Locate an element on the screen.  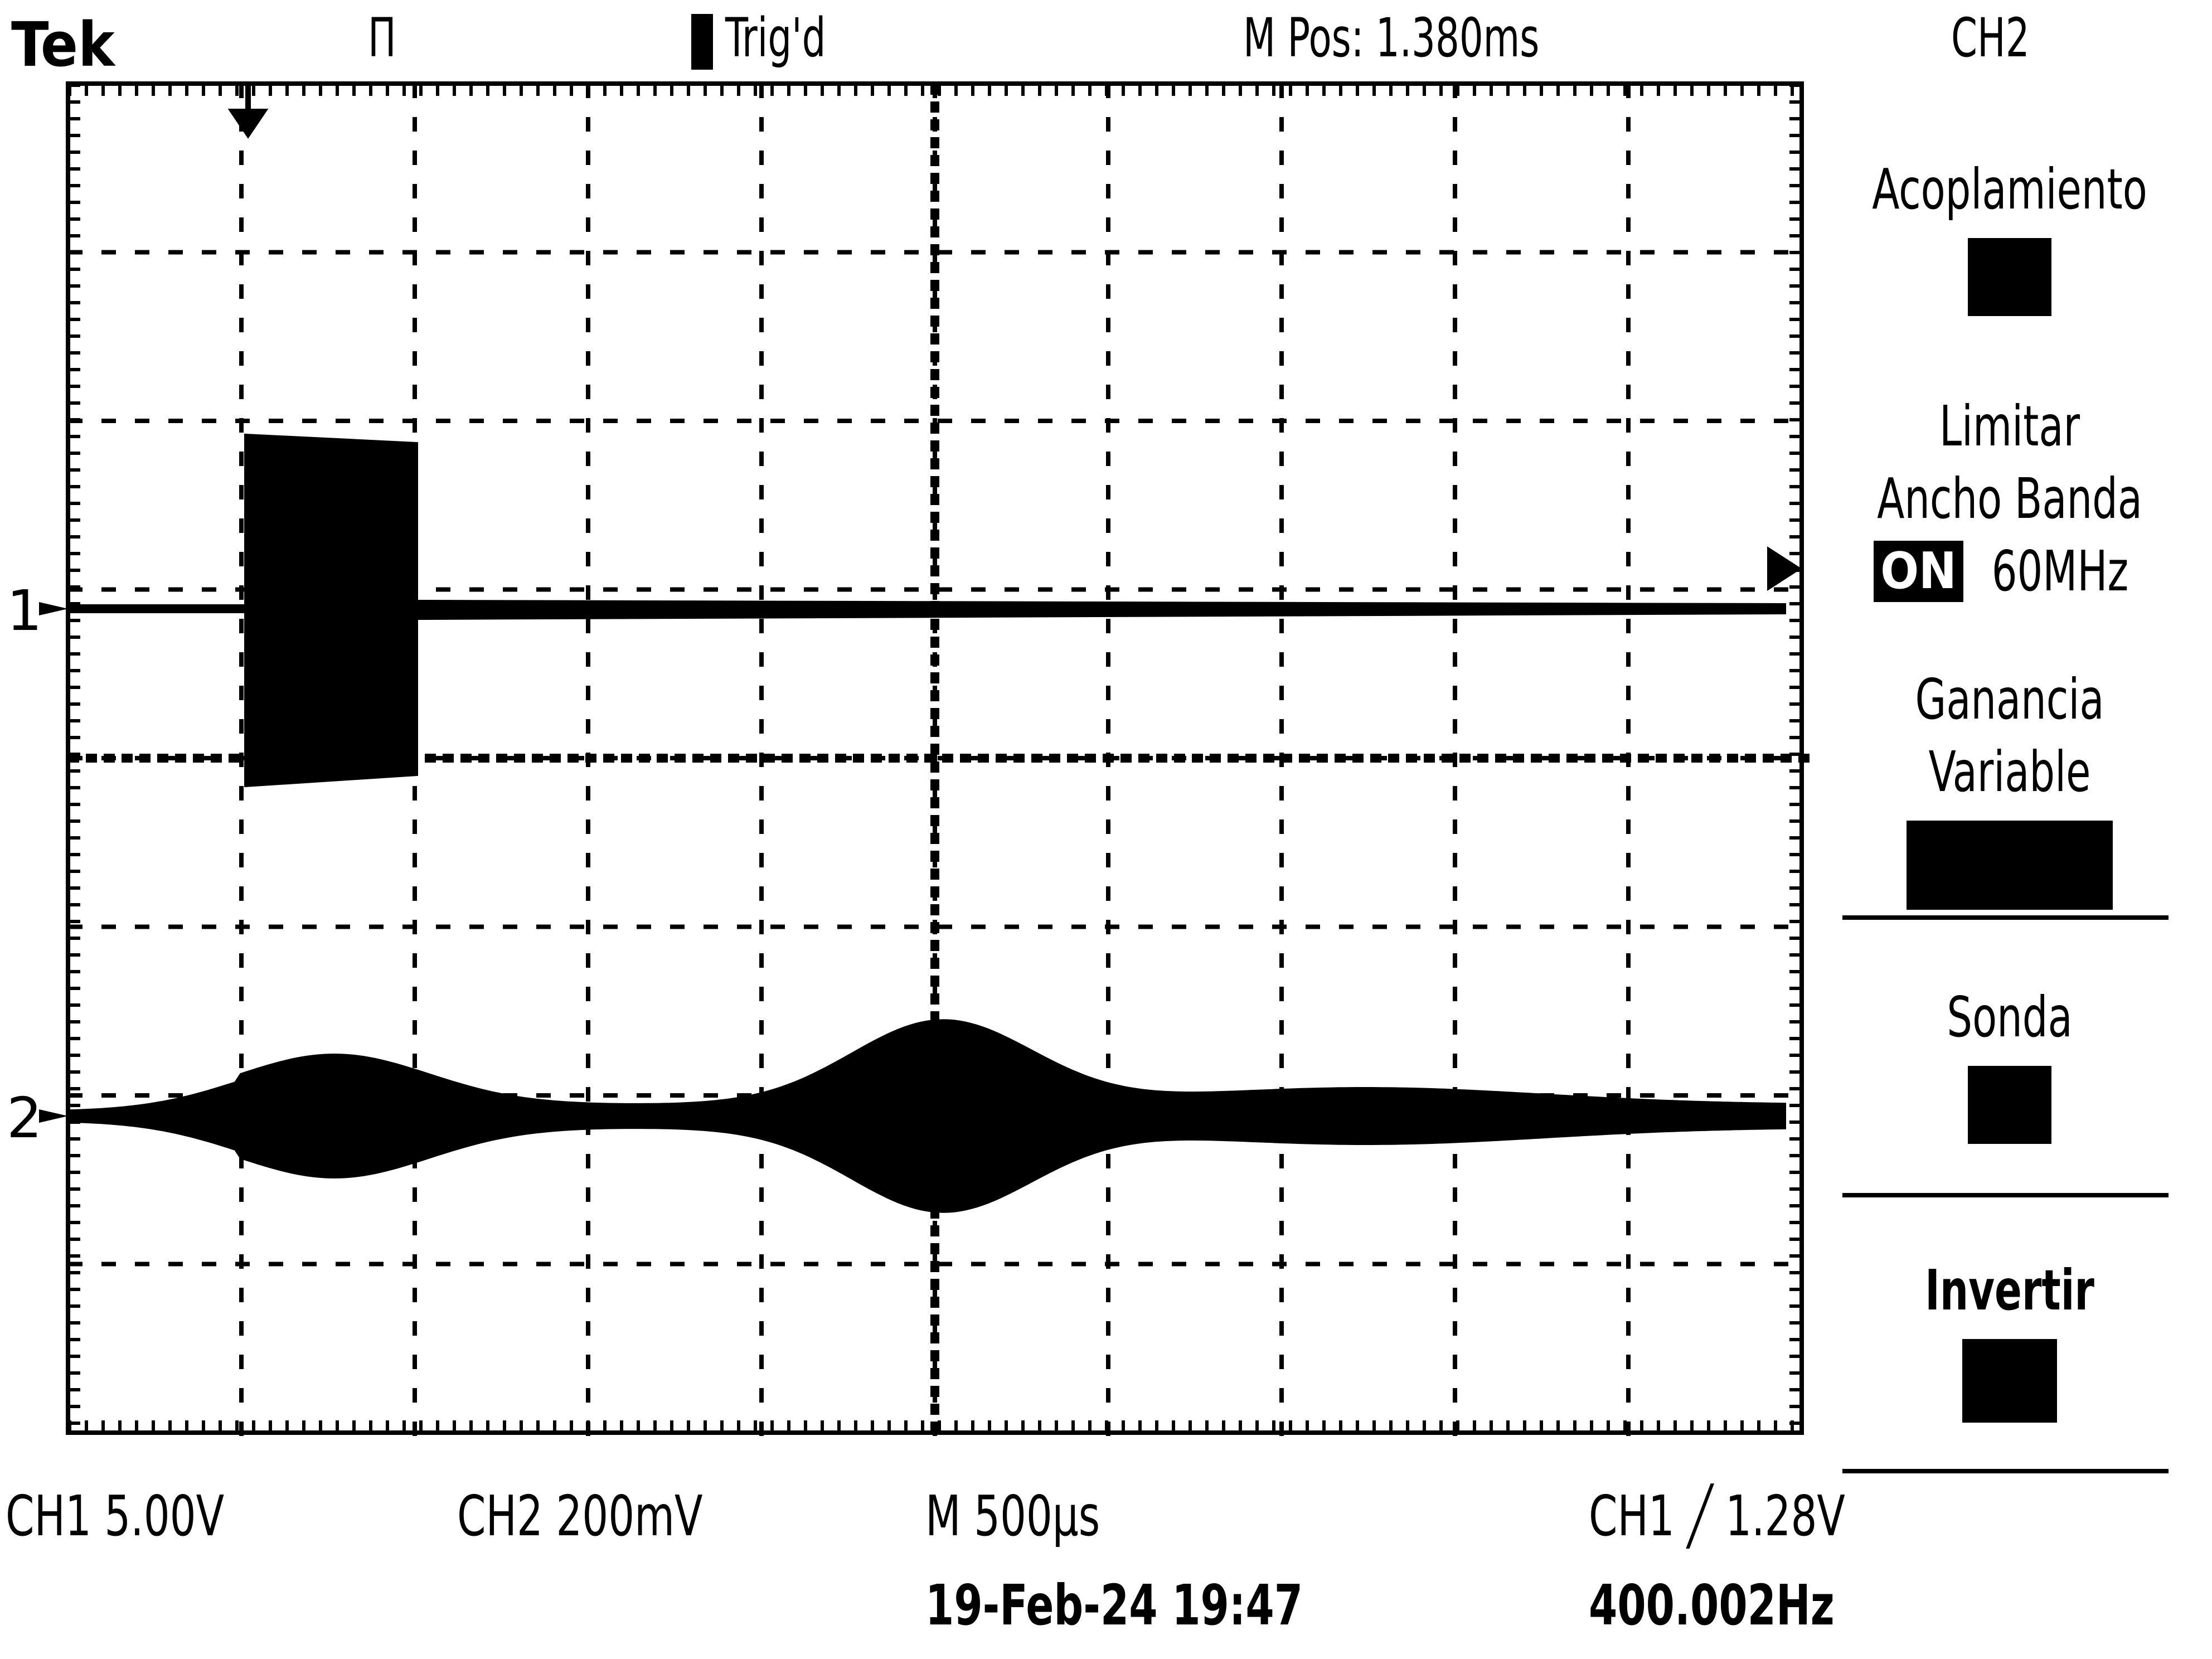
ch1-ground-label: 1 is located at coordinates (24, 610).